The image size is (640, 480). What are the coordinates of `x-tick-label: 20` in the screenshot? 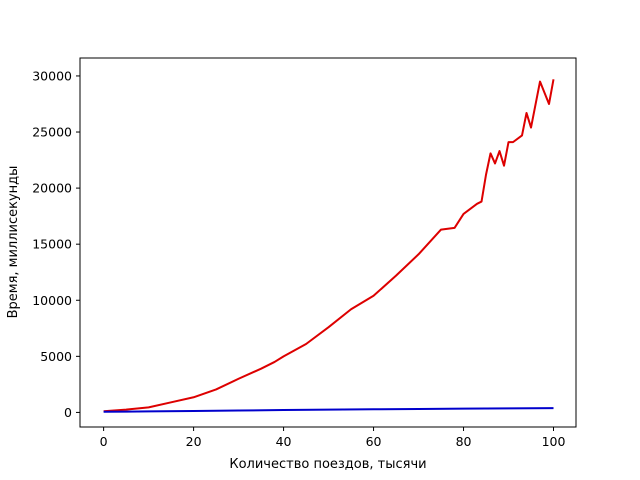 It's located at (194, 441).